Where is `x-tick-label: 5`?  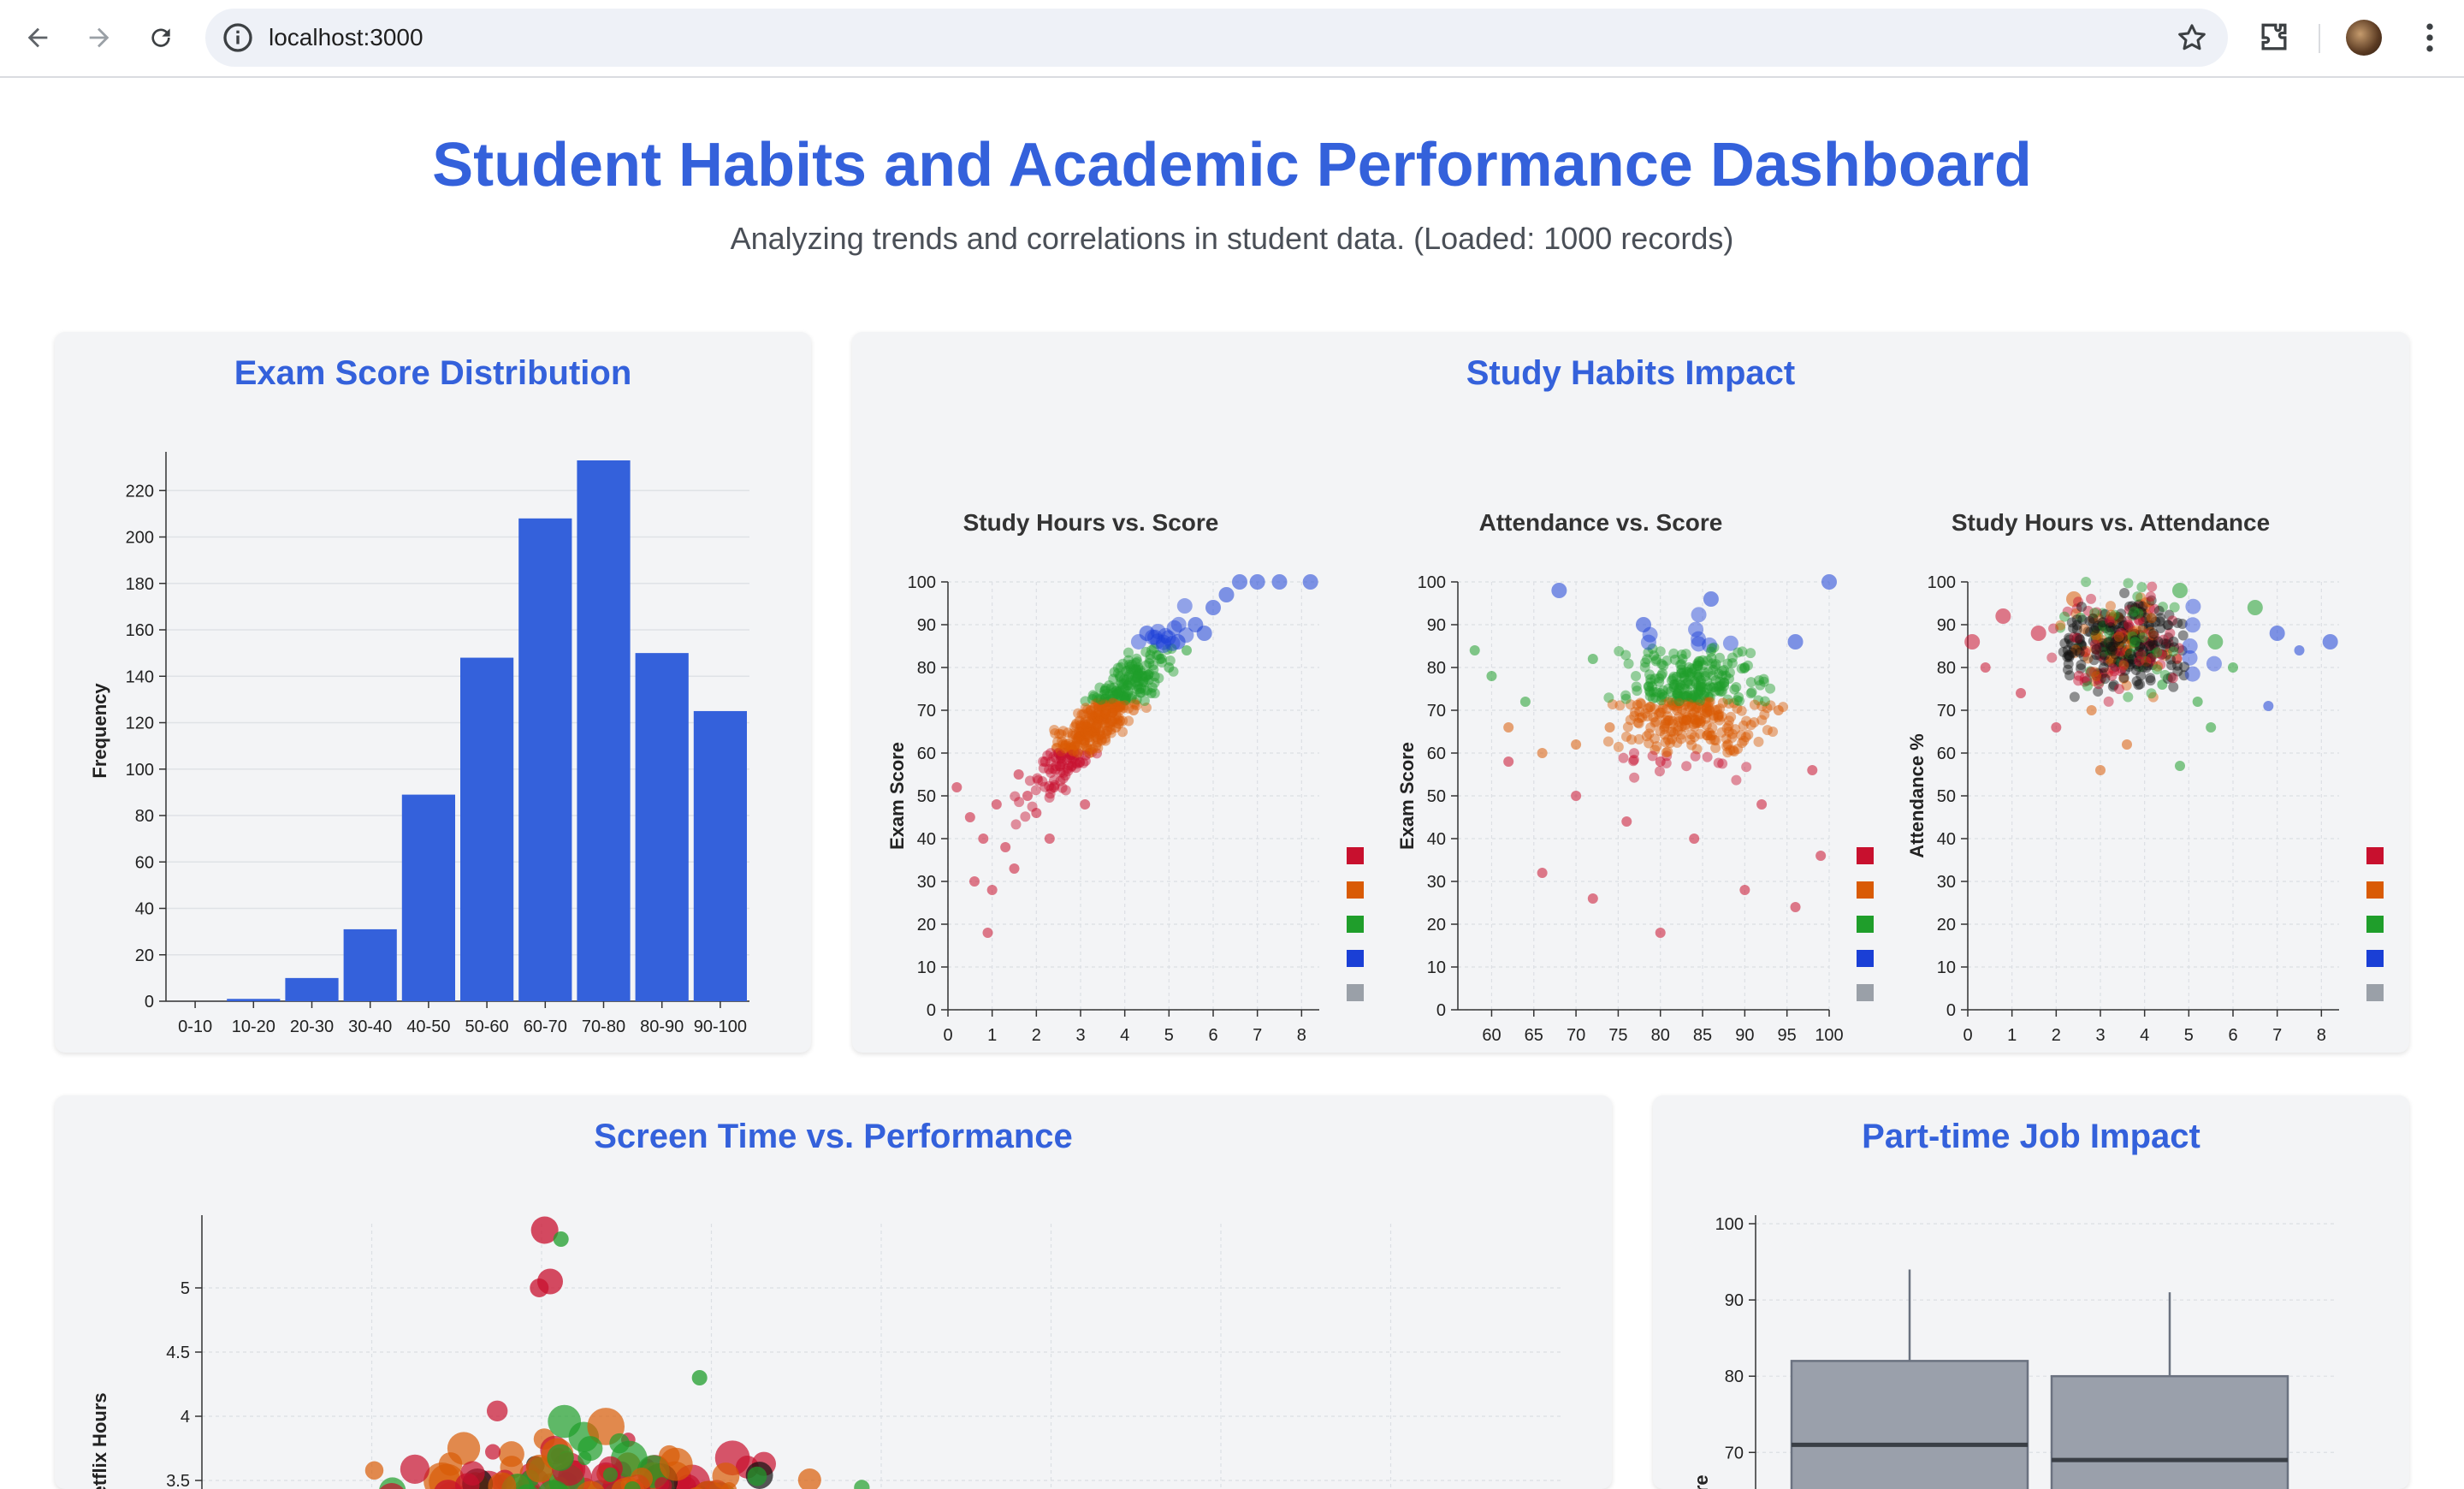
x-tick-label: 5 is located at coordinates (1169, 1035).